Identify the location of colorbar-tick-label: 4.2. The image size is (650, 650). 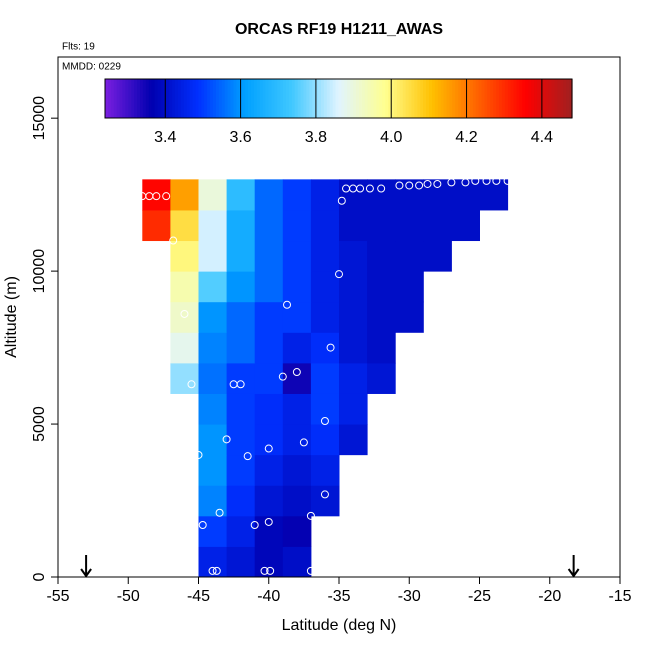
(466, 137).